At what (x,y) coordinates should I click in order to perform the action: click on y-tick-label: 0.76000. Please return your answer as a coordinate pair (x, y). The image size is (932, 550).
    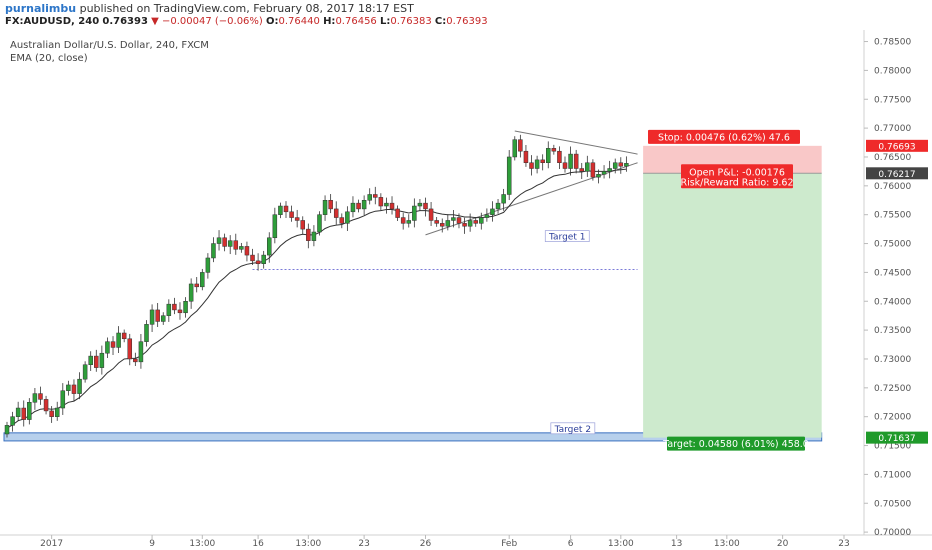
    Looking at the image, I should click on (892, 187).